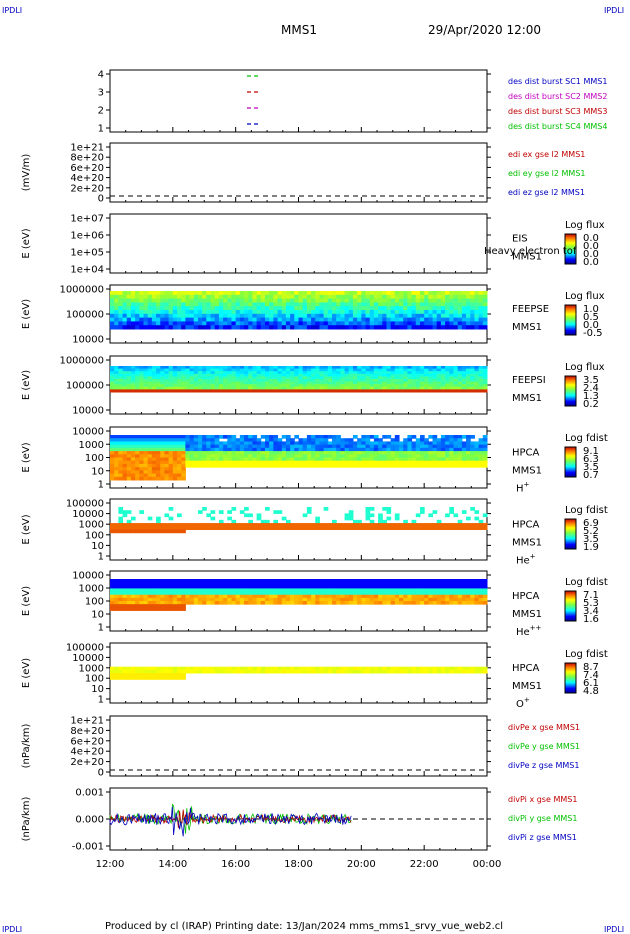 The image size is (630, 934). Describe the element at coordinates (542, 799) in the screenshot. I see `legend-entry: divPi x gse MMS1` at that location.